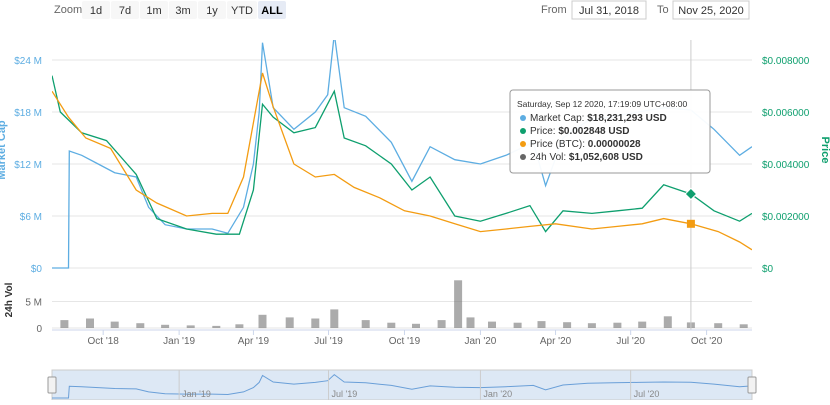 The height and width of the screenshot is (405, 830). Describe the element at coordinates (52, 385) in the screenshot. I see `navigator-left-handle` at that location.